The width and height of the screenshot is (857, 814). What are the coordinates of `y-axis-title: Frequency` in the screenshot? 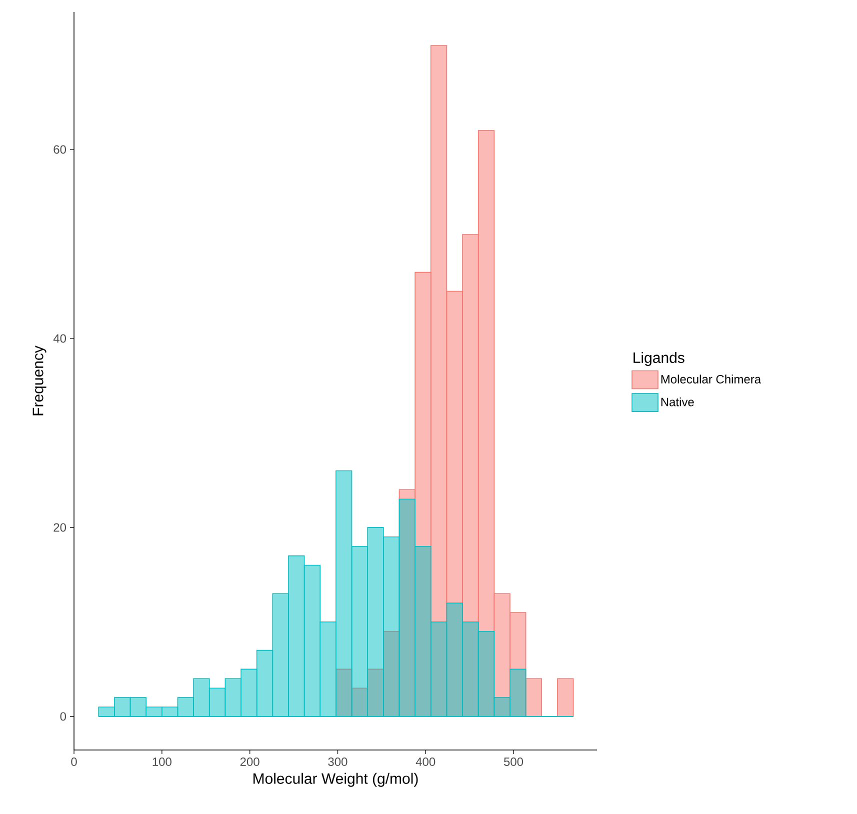 It's located at (39, 381).